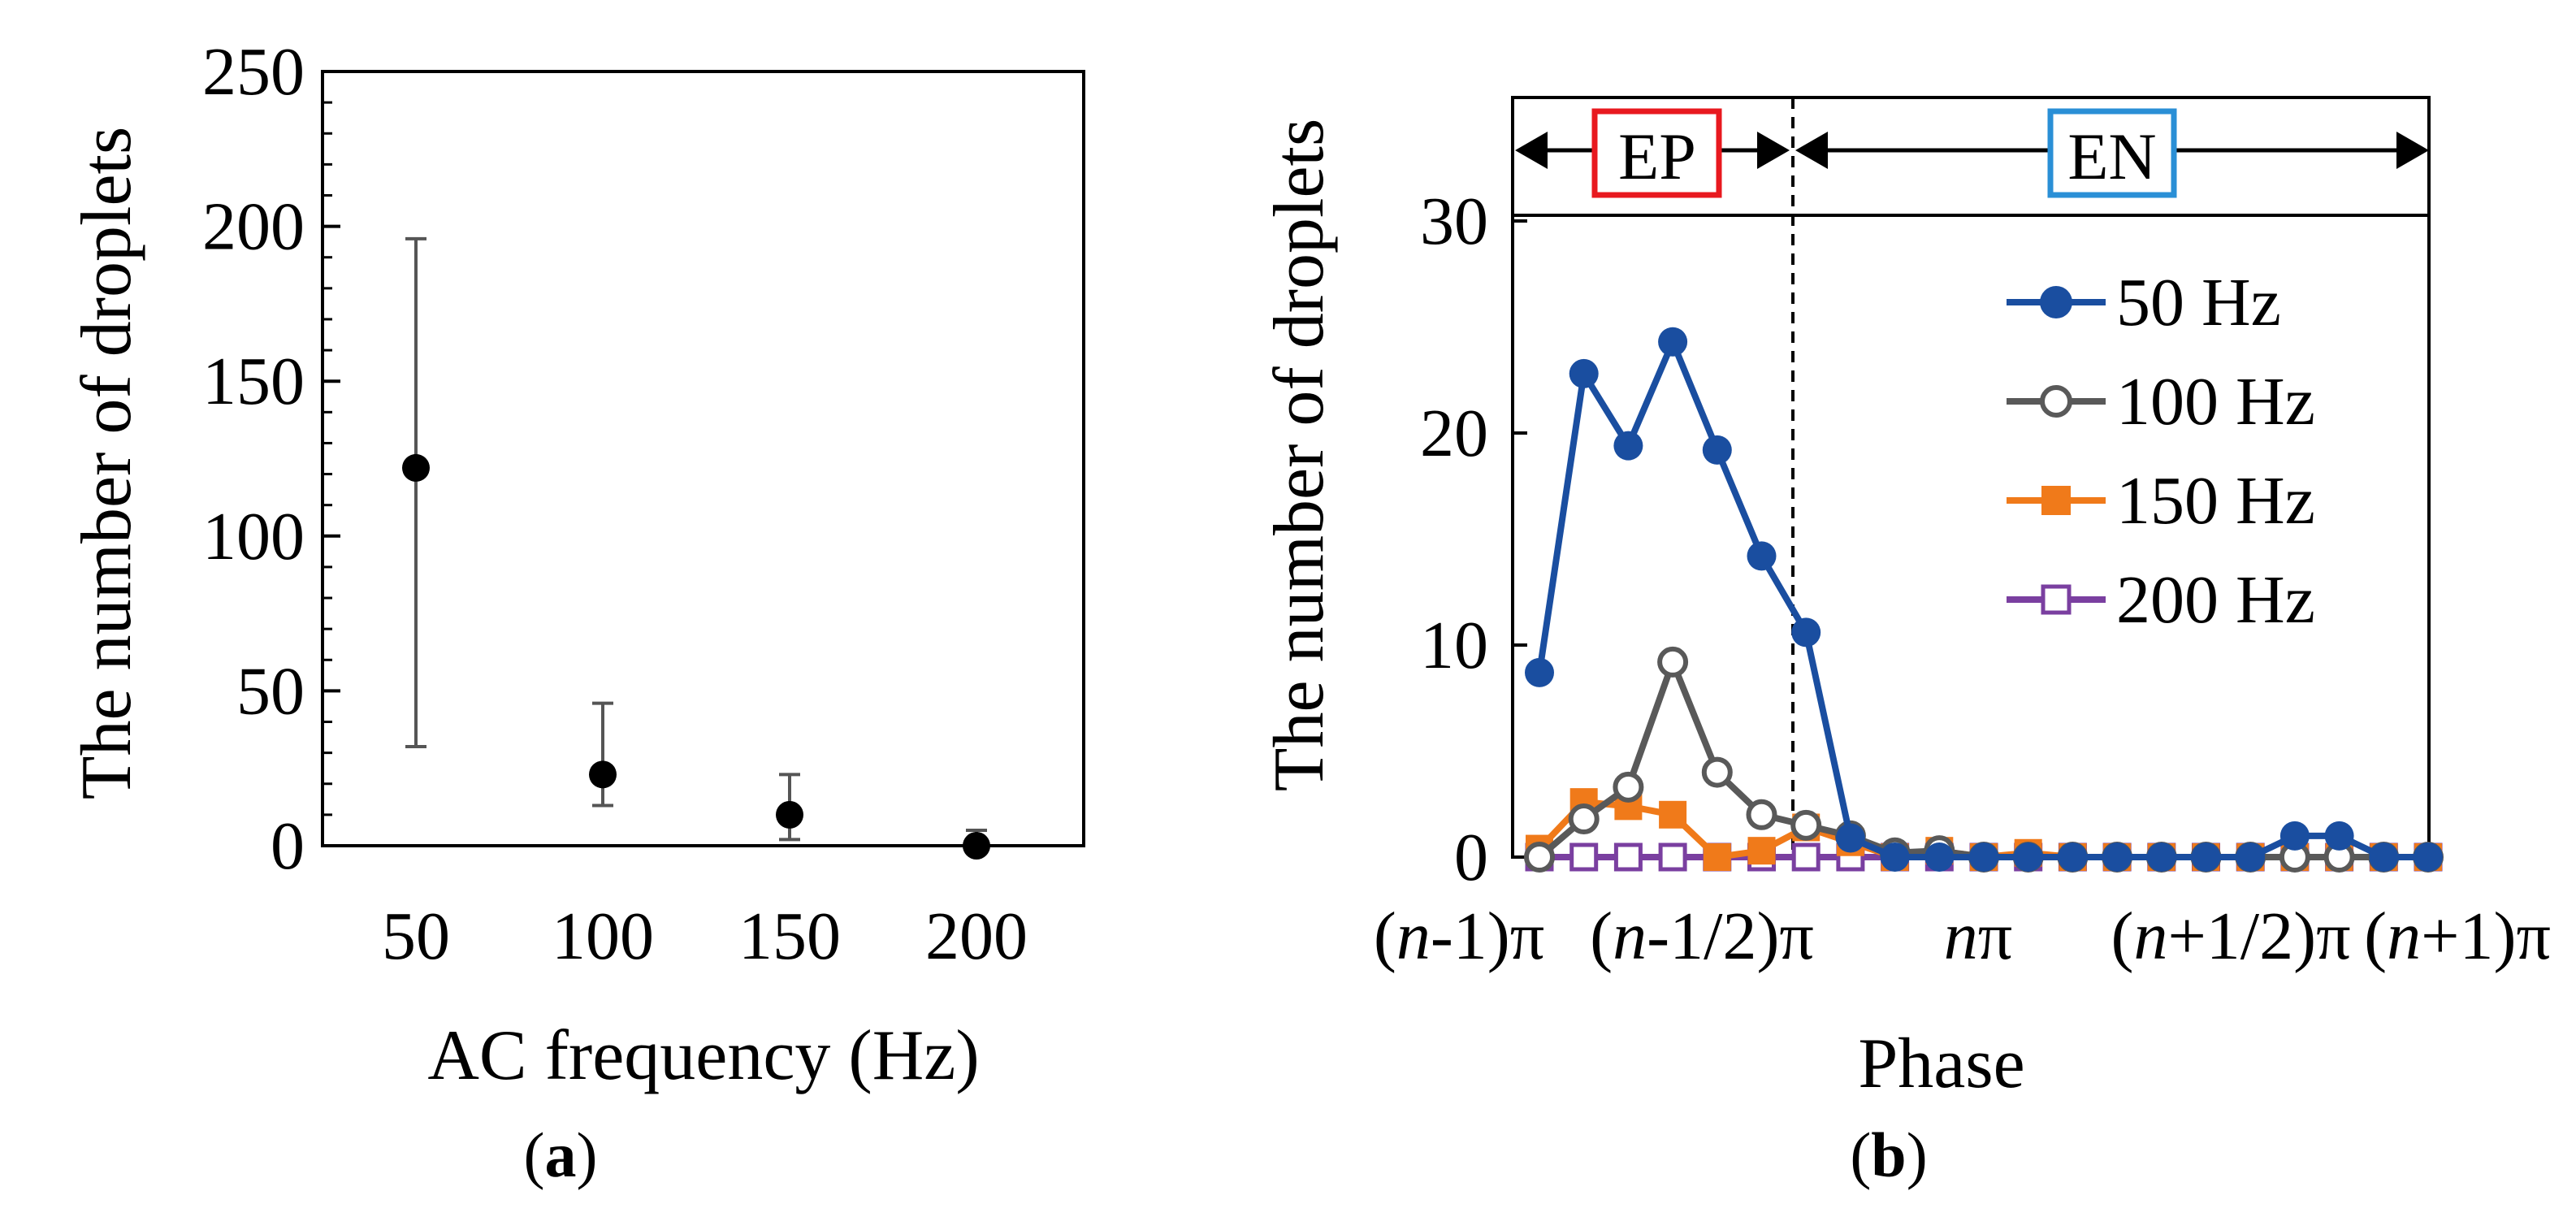 Image resolution: width=2576 pixels, height=1217 pixels. Describe the element at coordinates (1978, 936) in the screenshot. I see `panel-b-x-tick-label: nπ` at that location.